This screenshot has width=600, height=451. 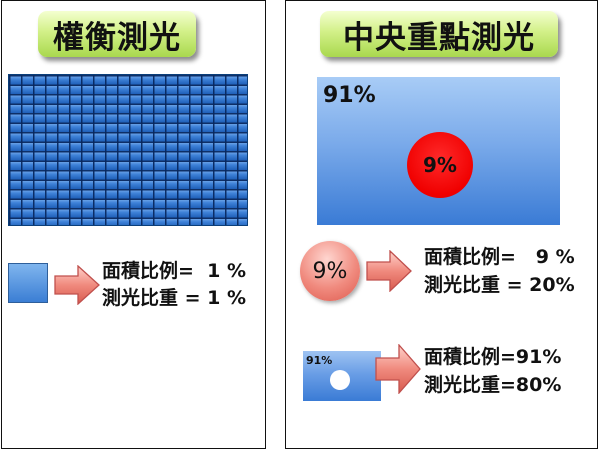 I want to click on single-cell-square, so click(x=28, y=283).